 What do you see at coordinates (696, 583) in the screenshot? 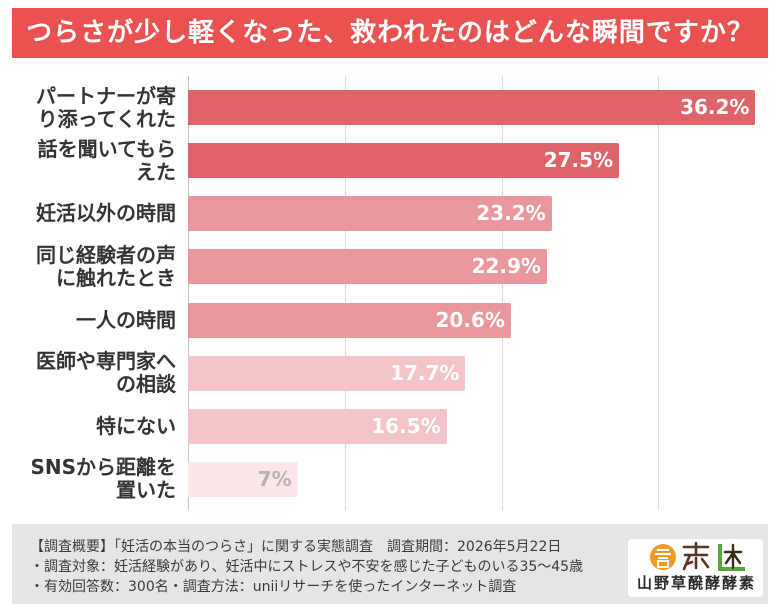
I see `brand-name: 山野草醗酵酵素` at bounding box center [696, 583].